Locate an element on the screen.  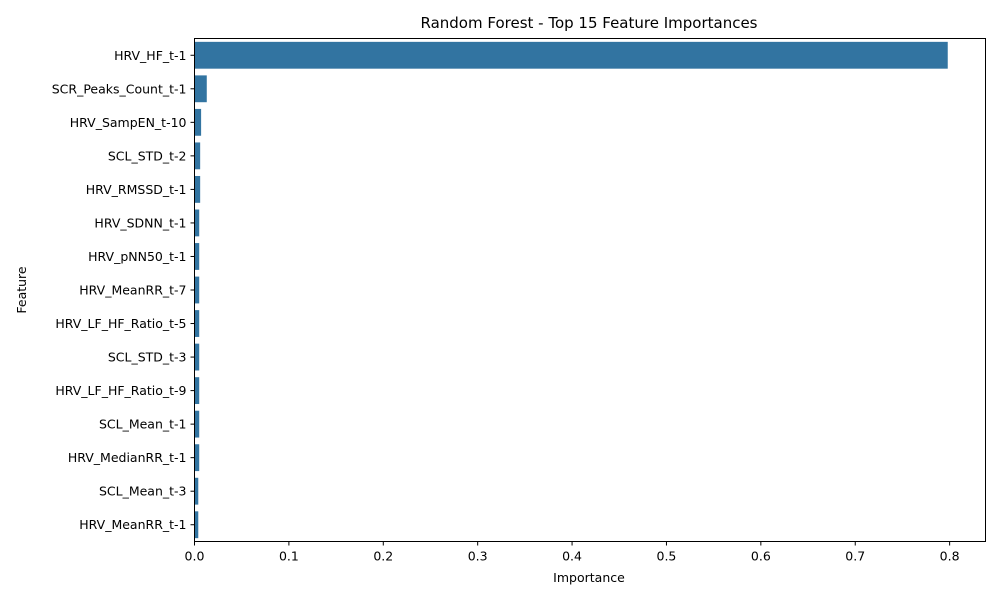
x-axis-ticks: 0.0 0.1 0.2 0.3 0.4 0.5 0.6 0.7 0.8 is located at coordinates (572, 552).